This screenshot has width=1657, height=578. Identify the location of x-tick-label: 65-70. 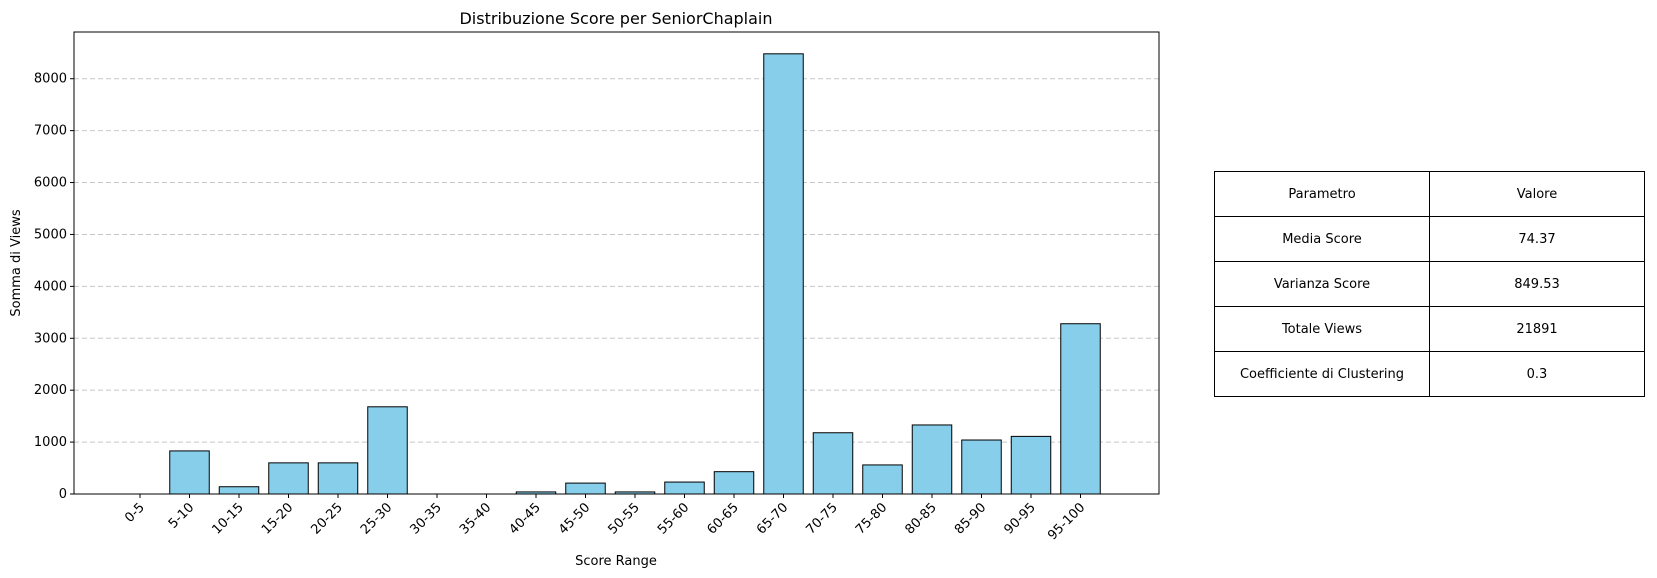
(772, 518).